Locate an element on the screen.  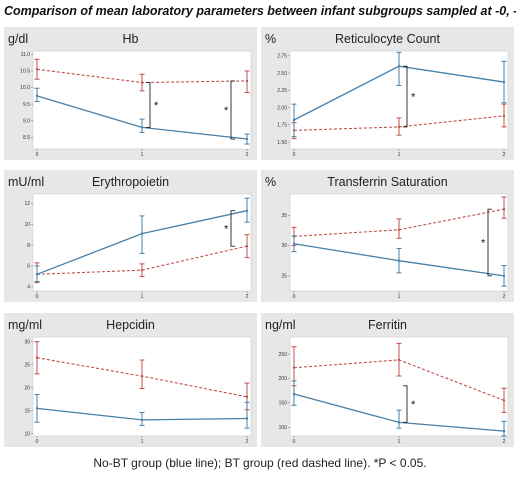
y-tick-label: 4 is located at coordinates (28, 288).